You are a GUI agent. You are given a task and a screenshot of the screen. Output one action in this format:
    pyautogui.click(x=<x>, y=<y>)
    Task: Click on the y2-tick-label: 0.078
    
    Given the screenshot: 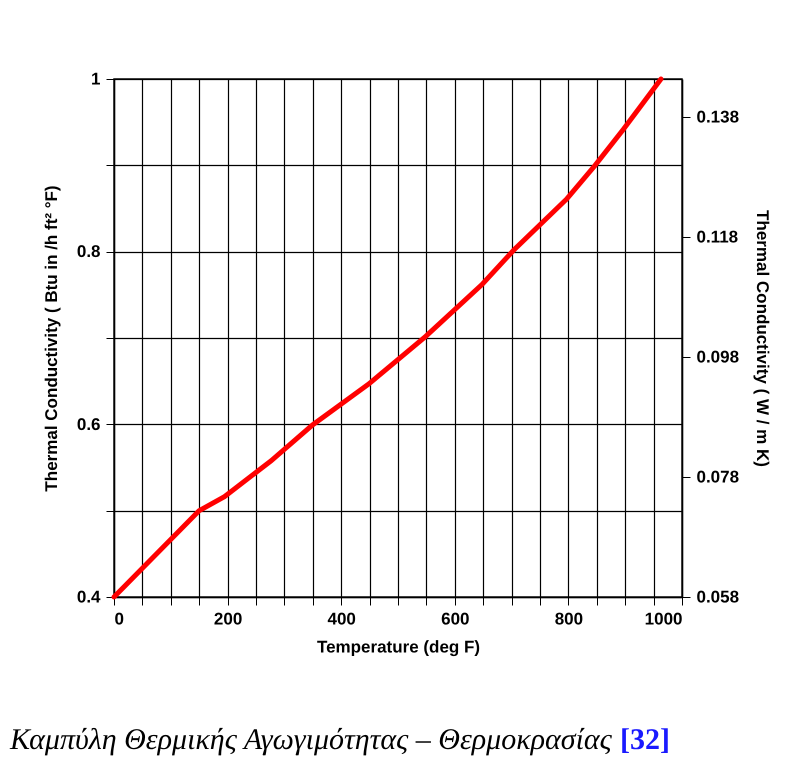 What is the action you would take?
    pyautogui.click(x=718, y=476)
    